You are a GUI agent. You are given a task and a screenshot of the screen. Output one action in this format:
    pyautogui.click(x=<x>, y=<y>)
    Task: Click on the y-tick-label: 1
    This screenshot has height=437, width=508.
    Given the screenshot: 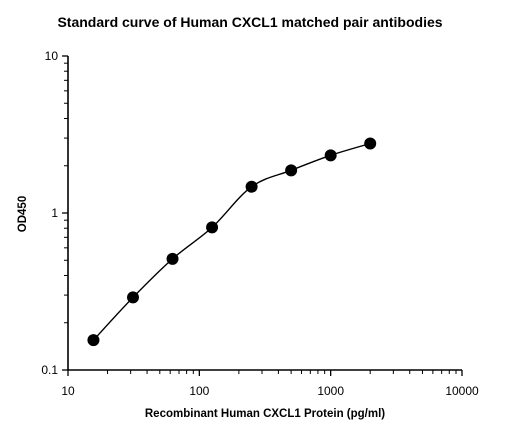 What is the action you would take?
    pyautogui.click(x=54, y=213)
    